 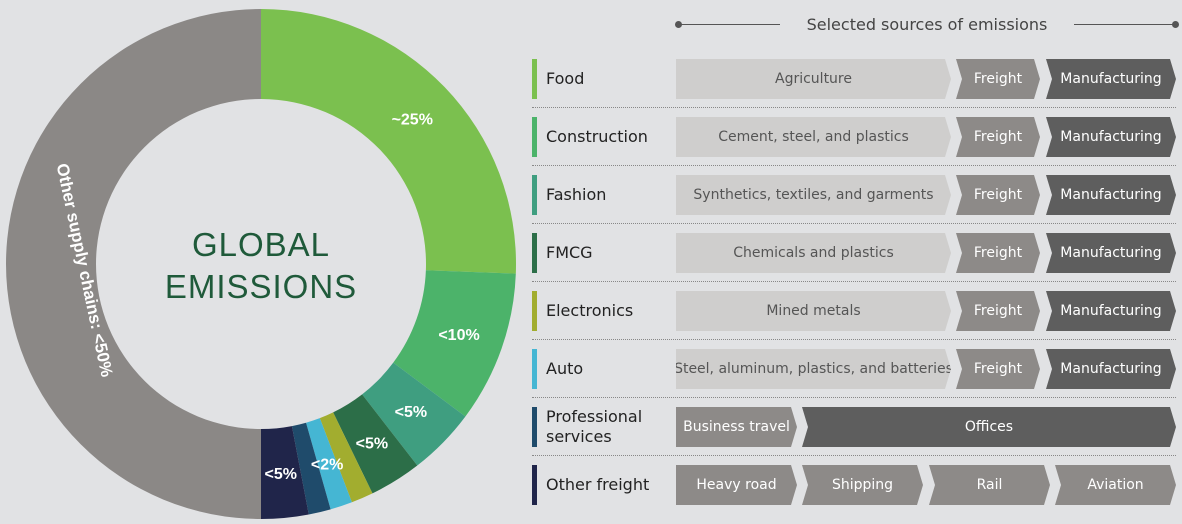 I want to click on row-label: Food, so click(x=565, y=78).